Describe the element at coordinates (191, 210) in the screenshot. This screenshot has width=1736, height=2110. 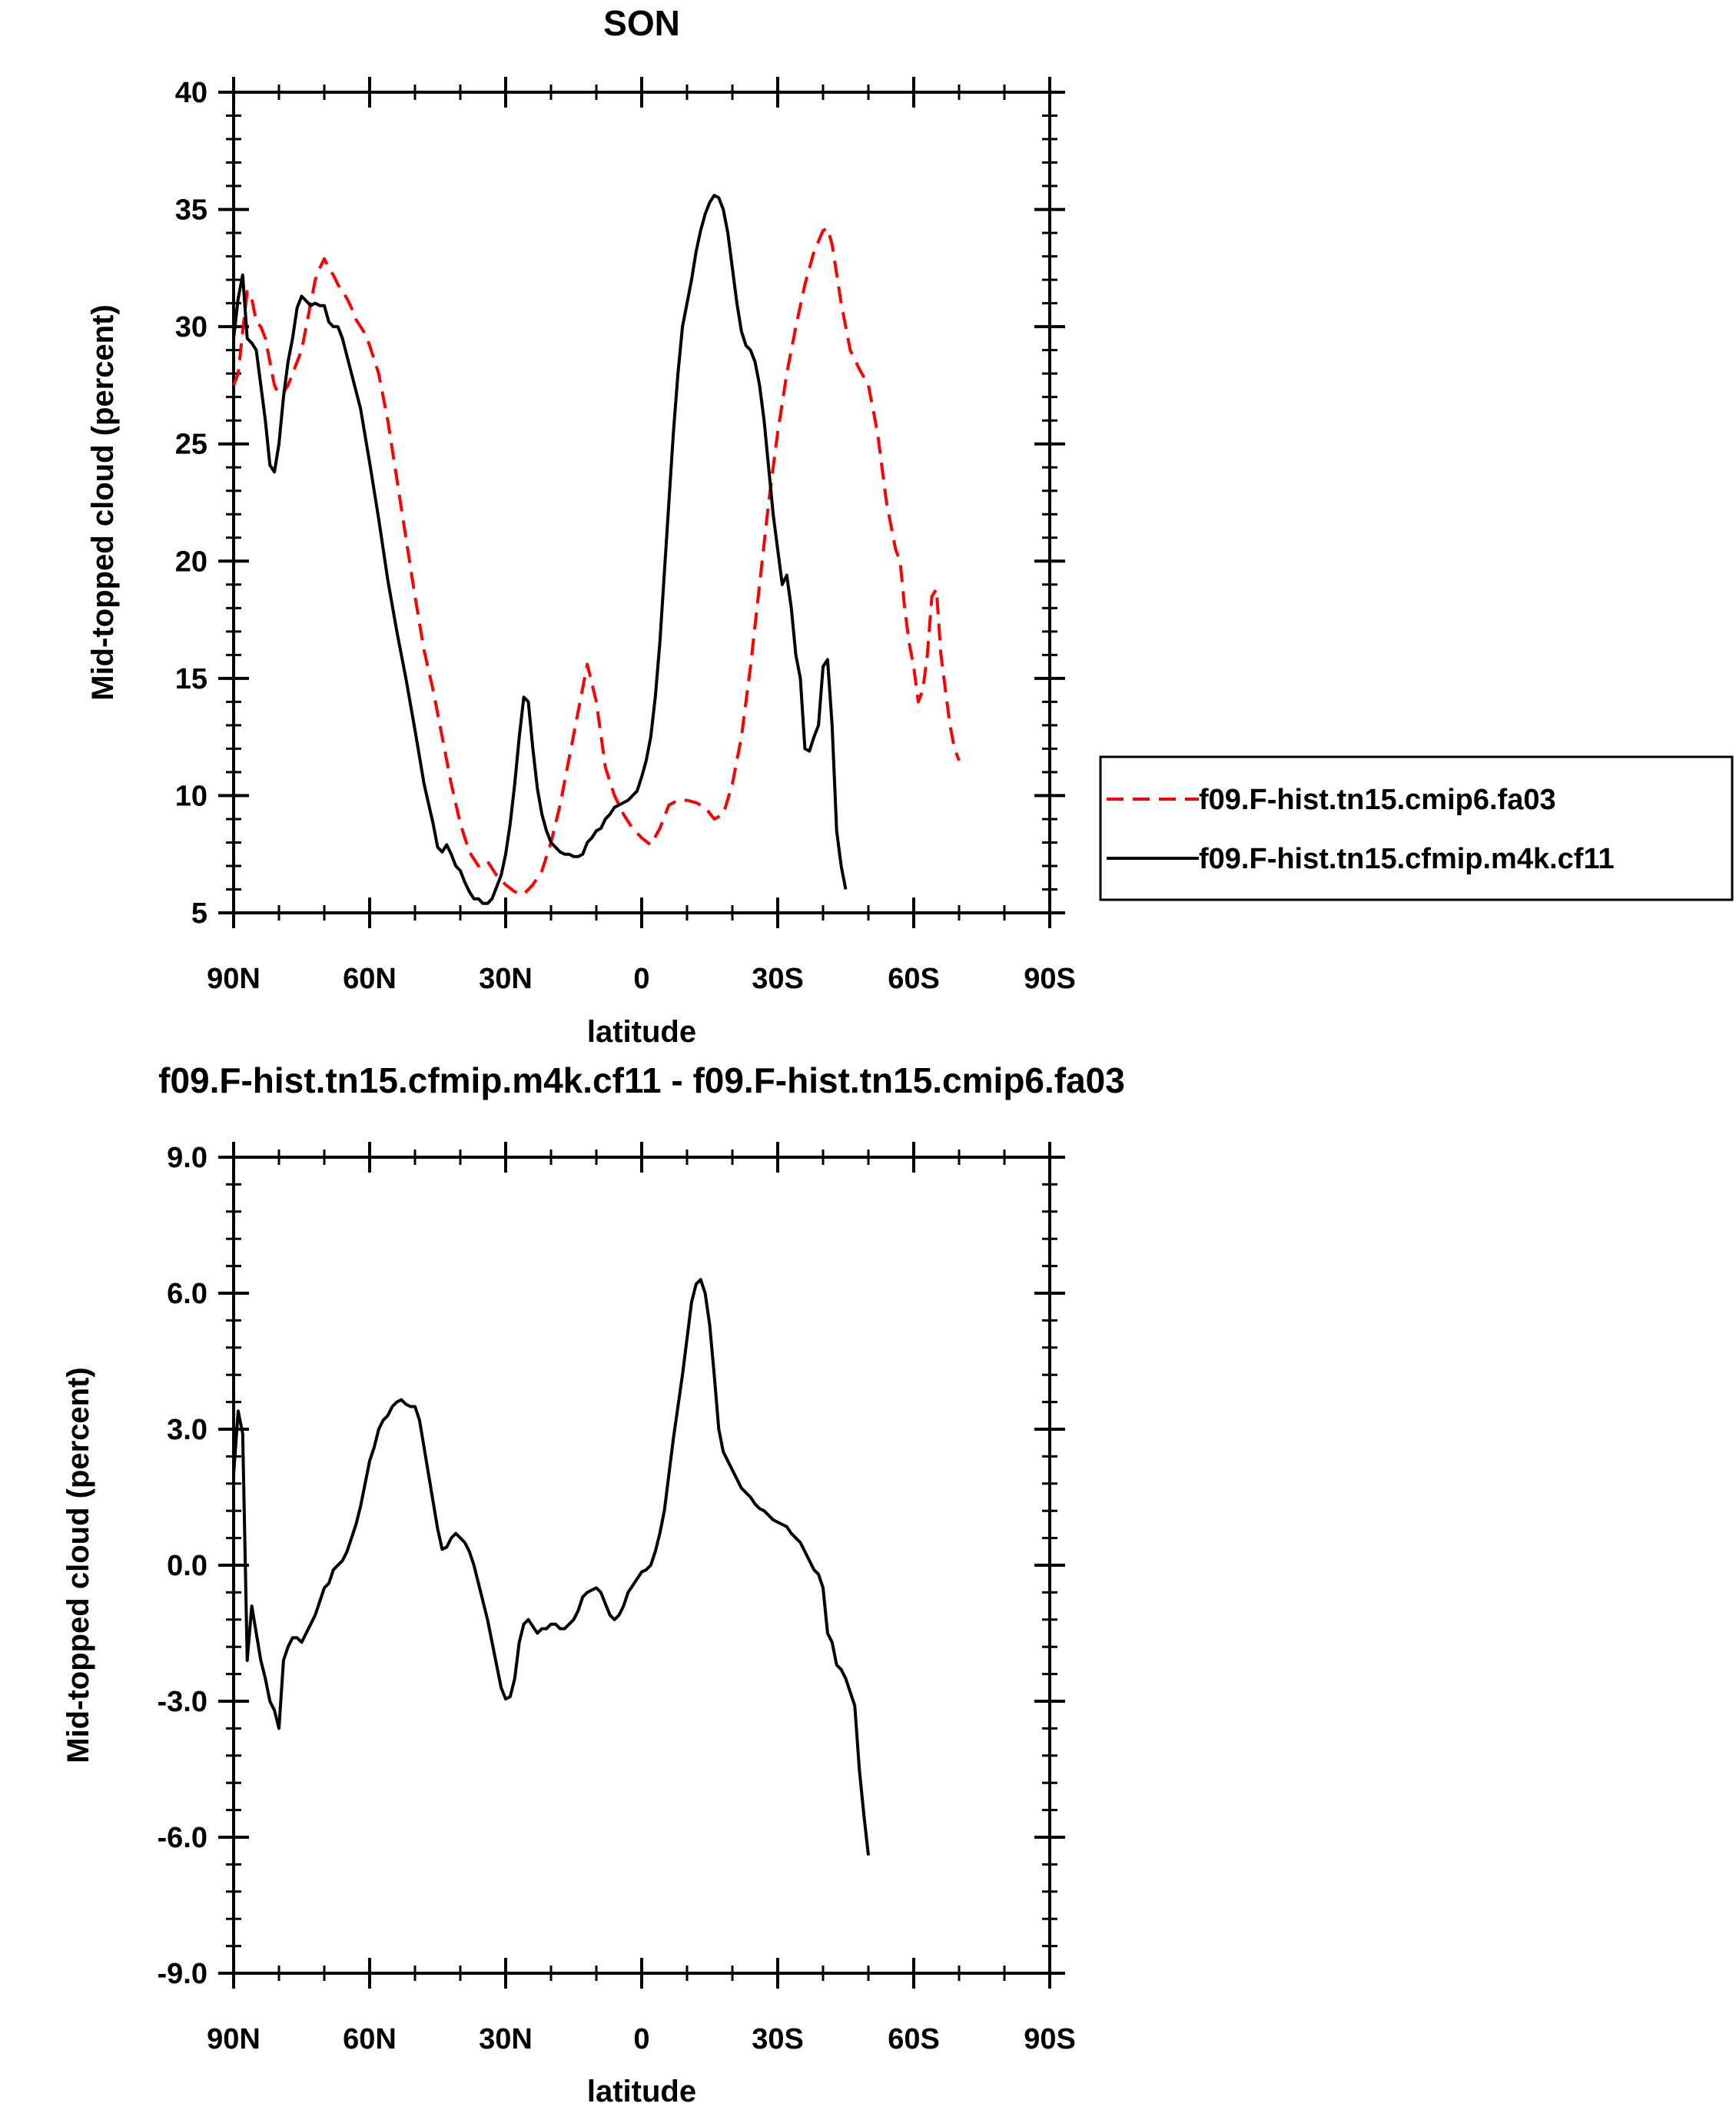
I see `y-tick-label: 35` at that location.